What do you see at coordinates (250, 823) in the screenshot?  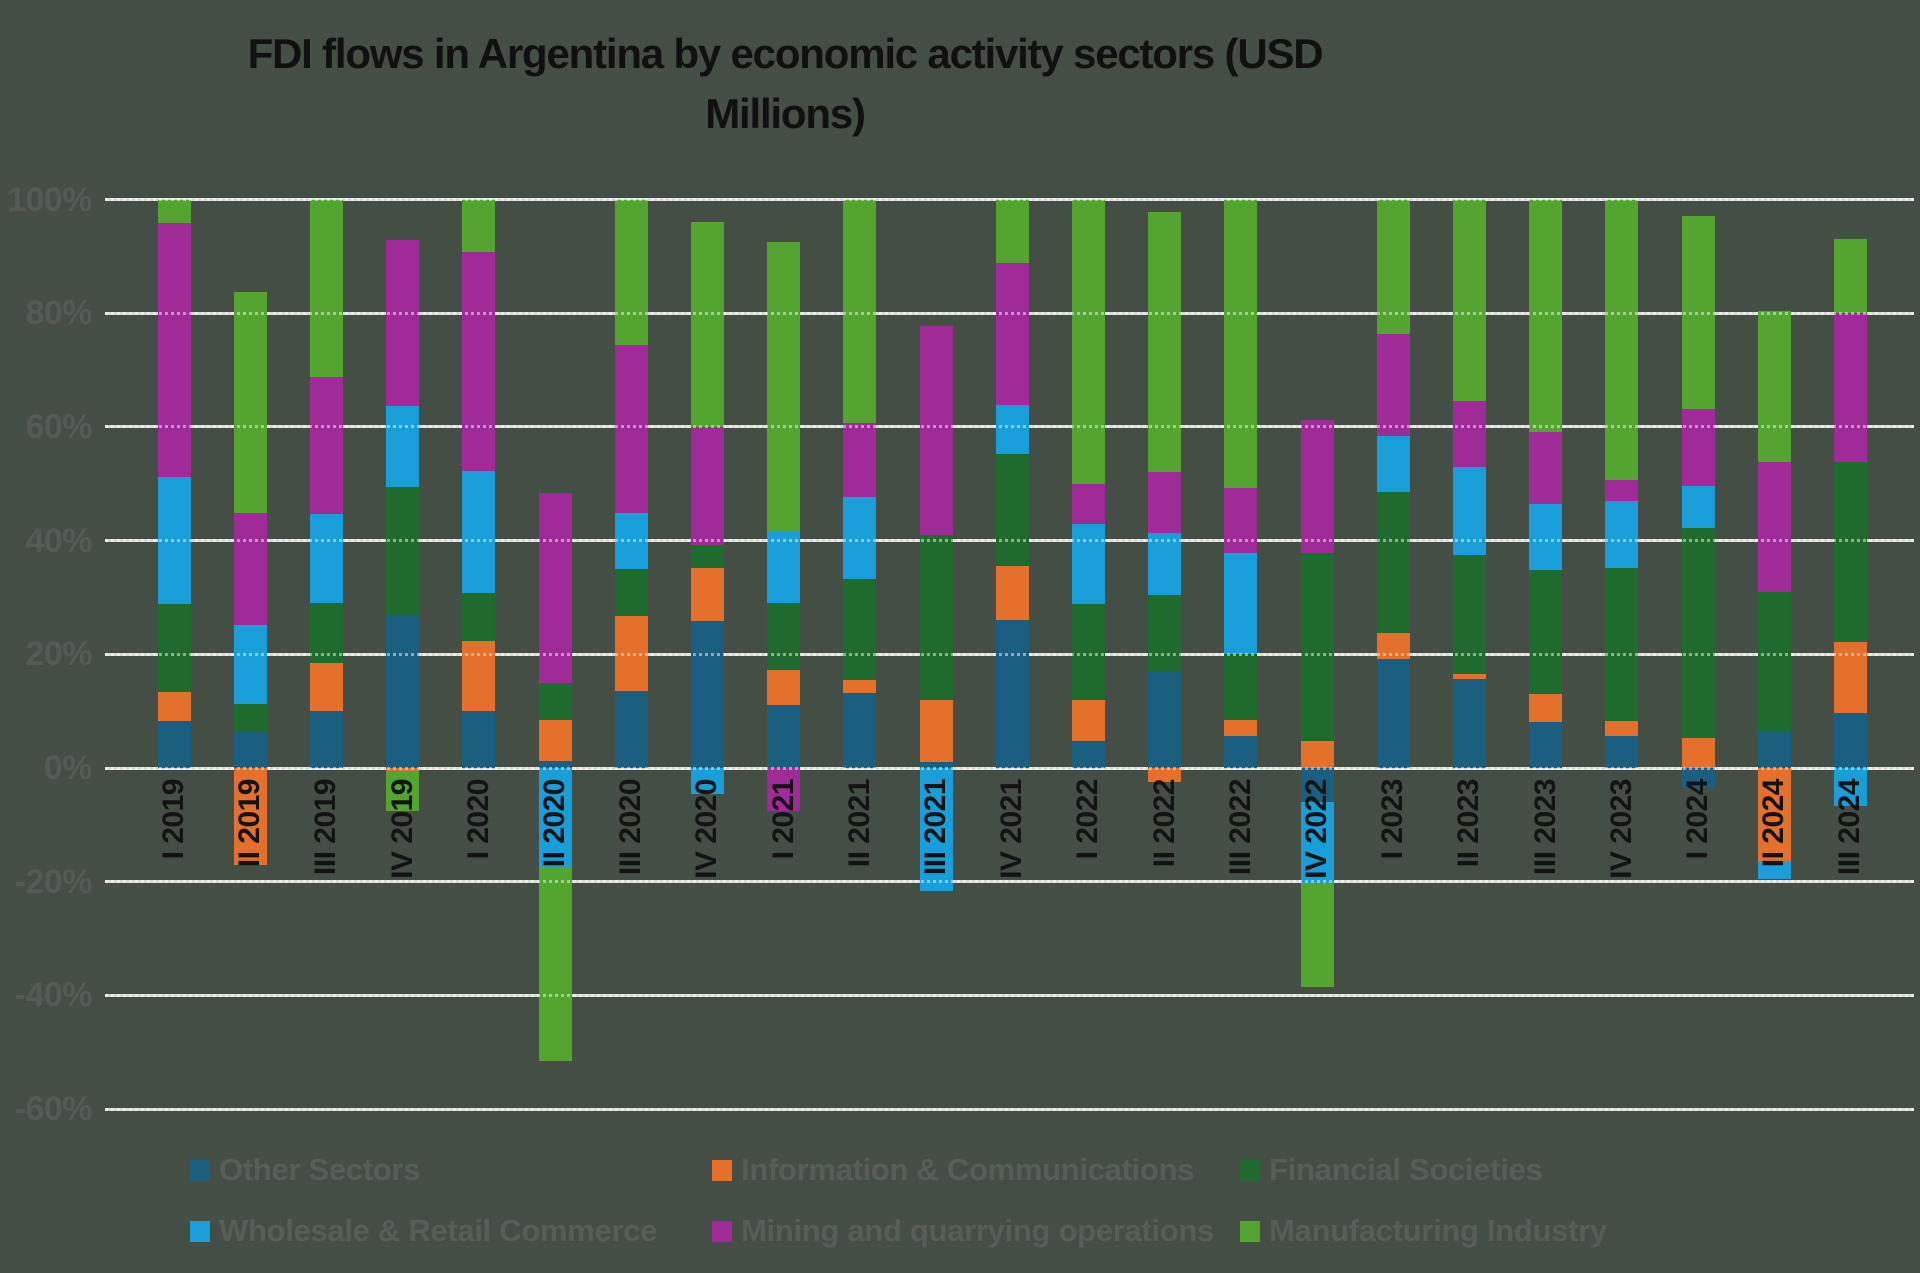 I see `x-axis-label: II 2019` at bounding box center [250, 823].